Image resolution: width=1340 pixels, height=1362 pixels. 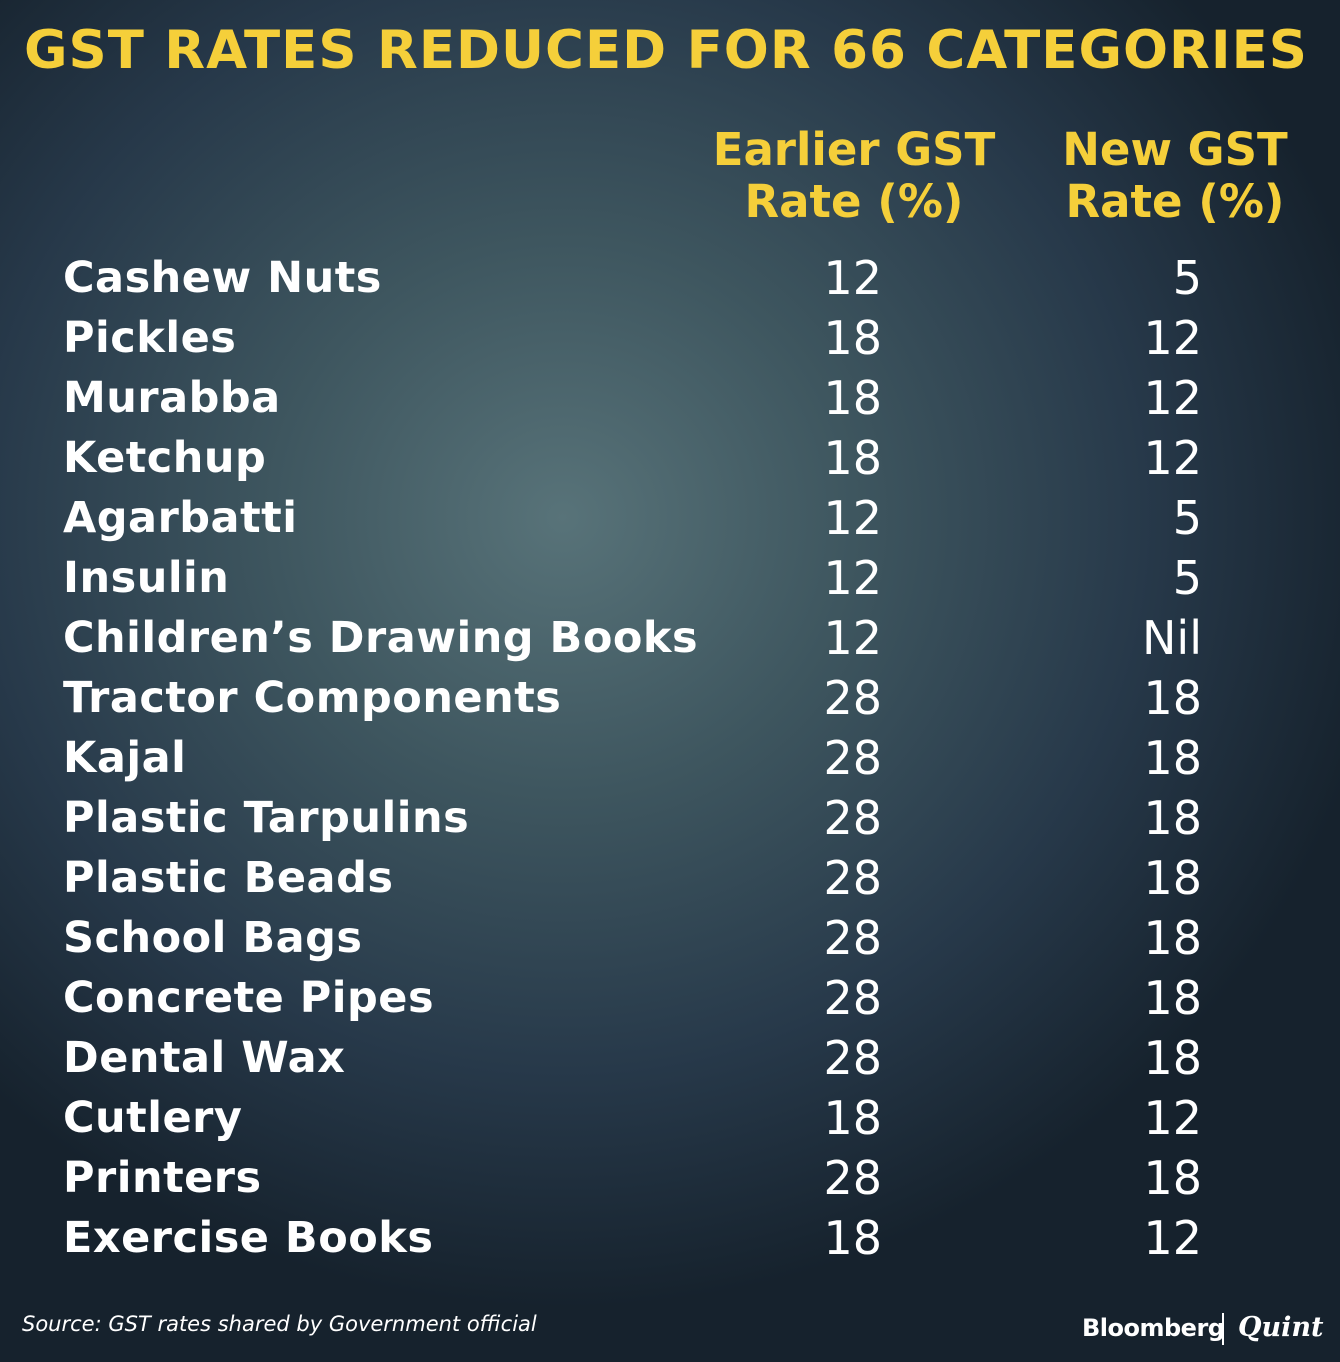 What do you see at coordinates (213, 938) in the screenshot?
I see `item-name: School Bags` at bounding box center [213, 938].